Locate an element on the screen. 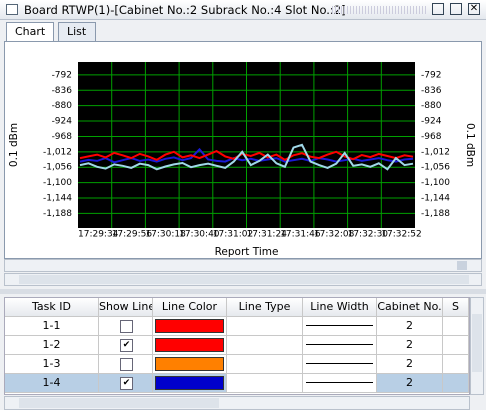  y2-tick-label: -1,144 is located at coordinates (435, 198).